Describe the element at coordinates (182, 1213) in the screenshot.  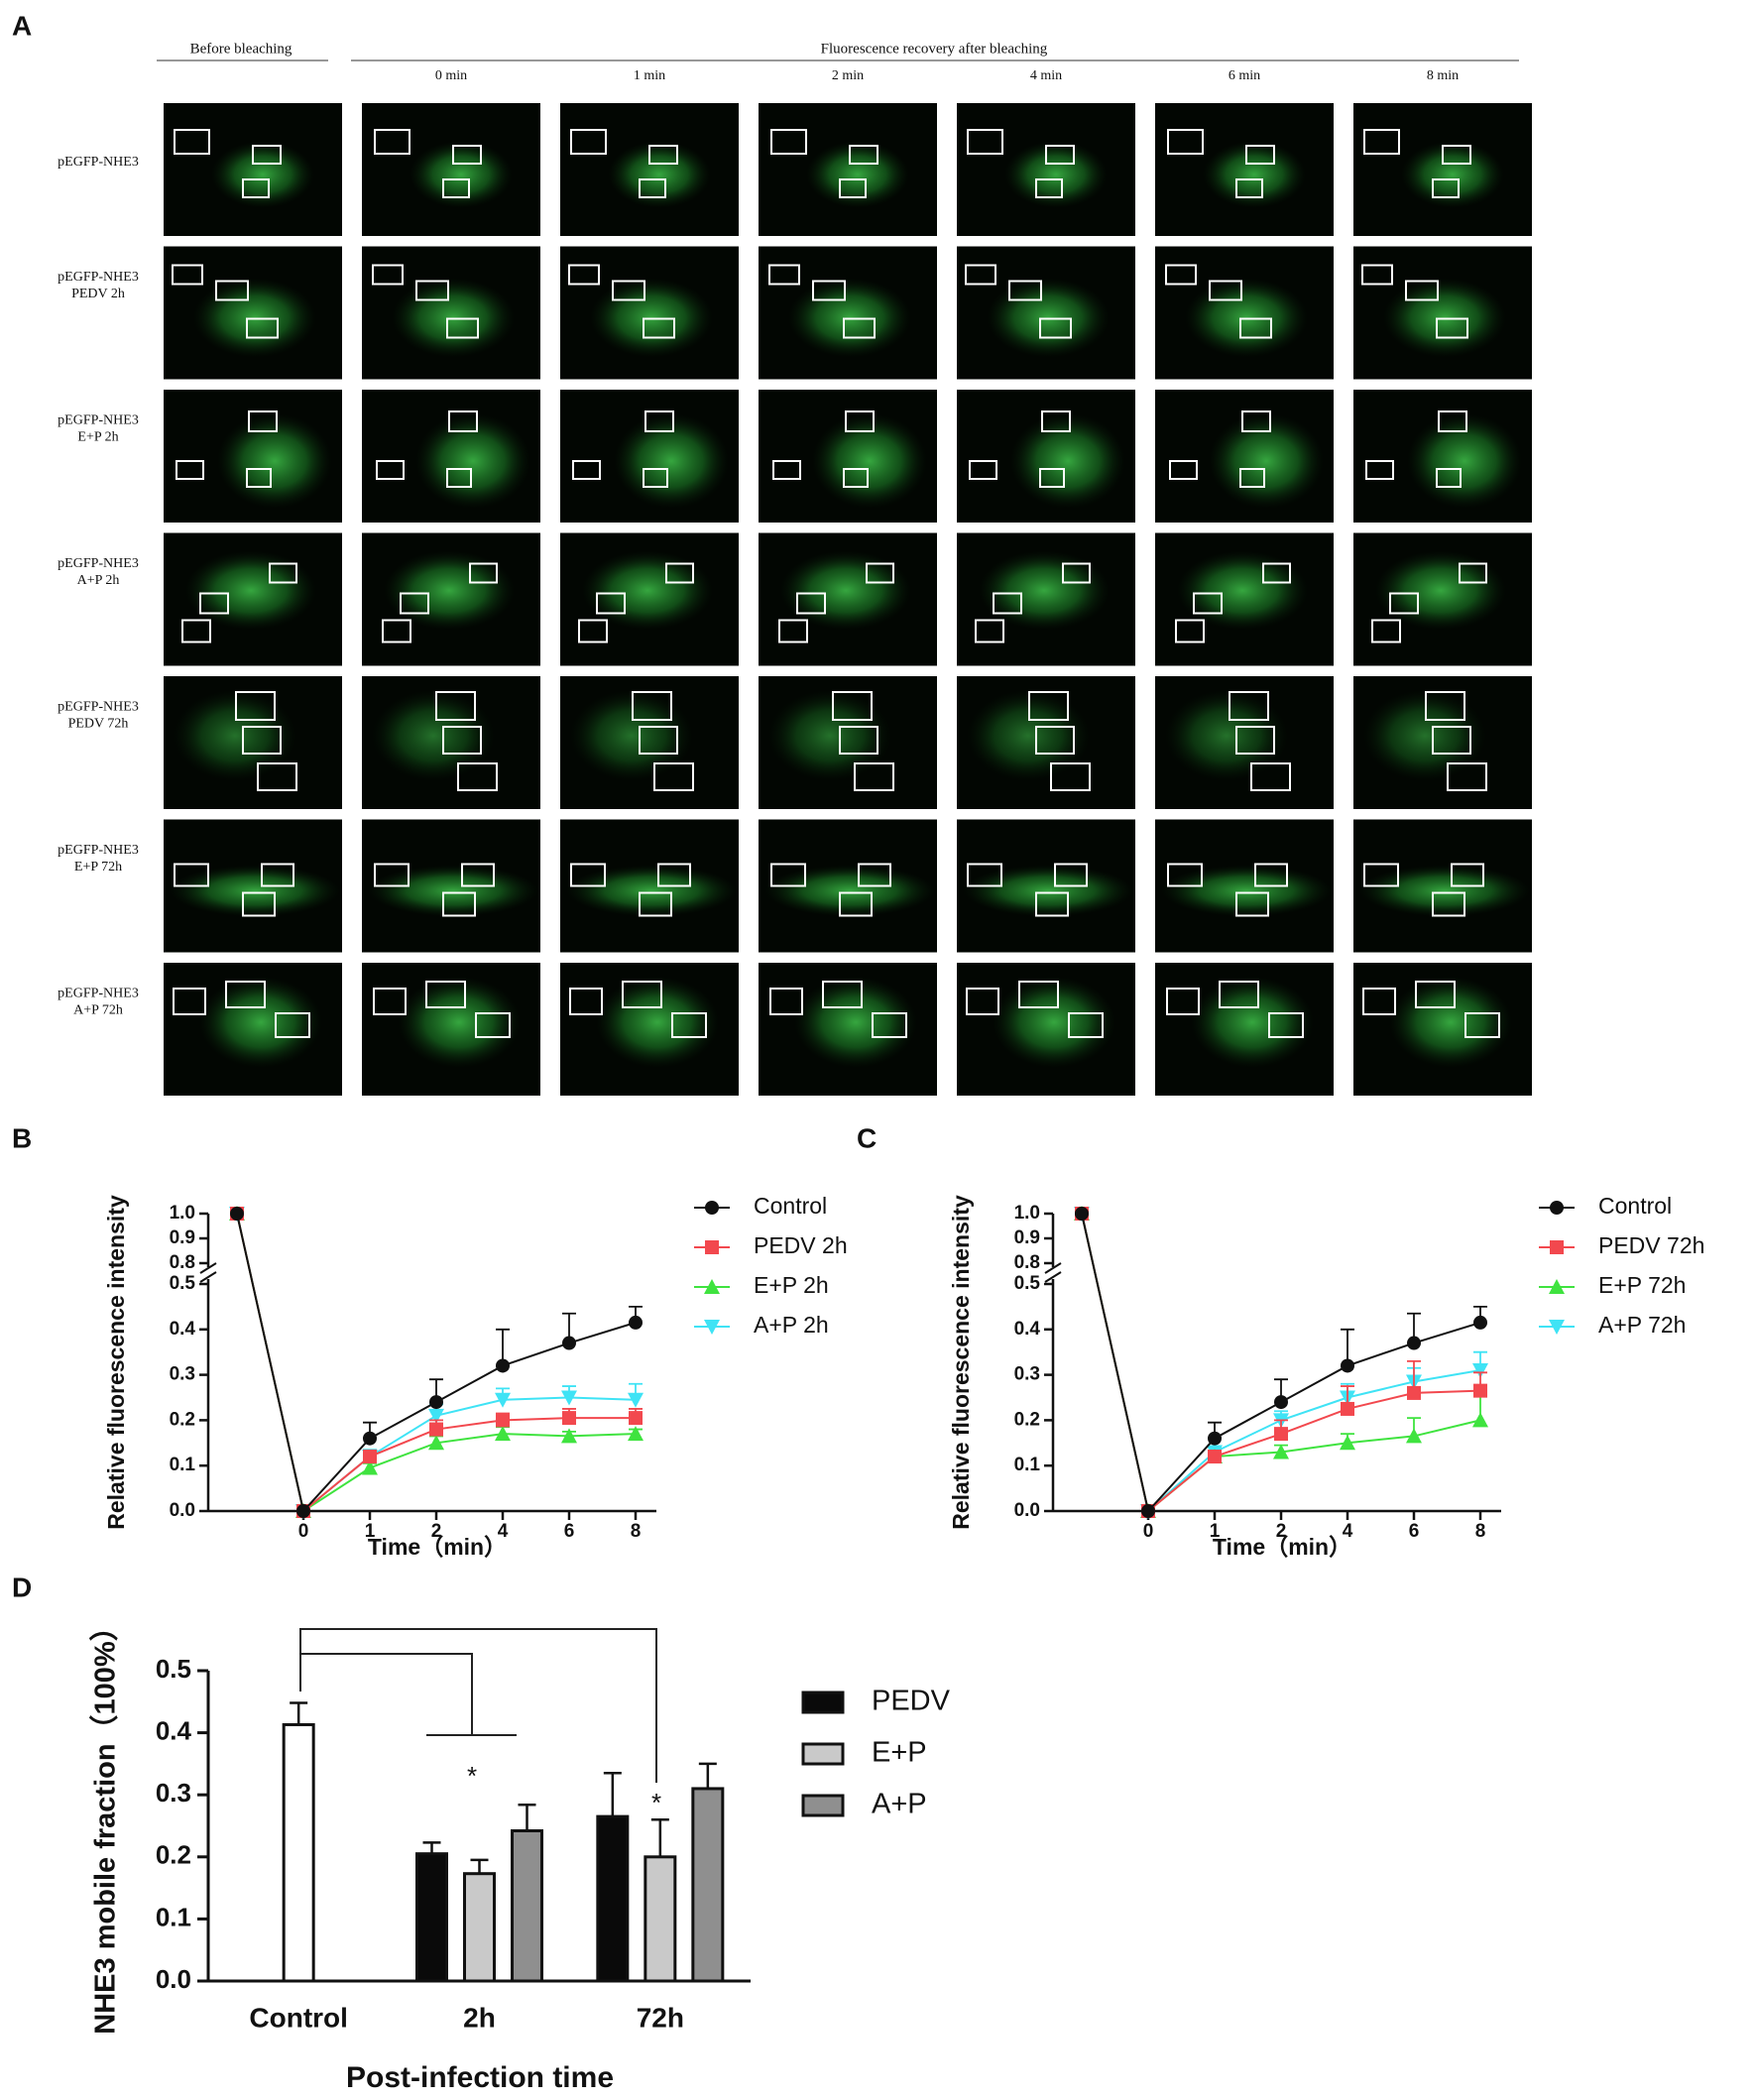
I see `y-tick-label: 1.0` at that location.